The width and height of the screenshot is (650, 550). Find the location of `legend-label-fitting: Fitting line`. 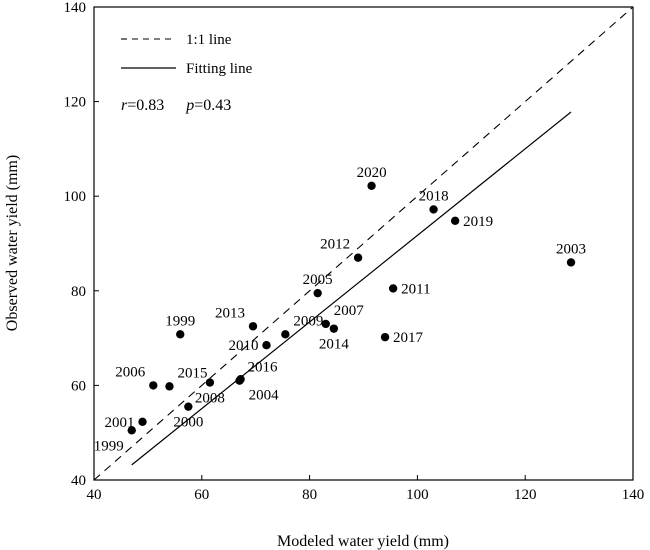

legend-label-fitting: Fitting line is located at coordinates (219, 69).